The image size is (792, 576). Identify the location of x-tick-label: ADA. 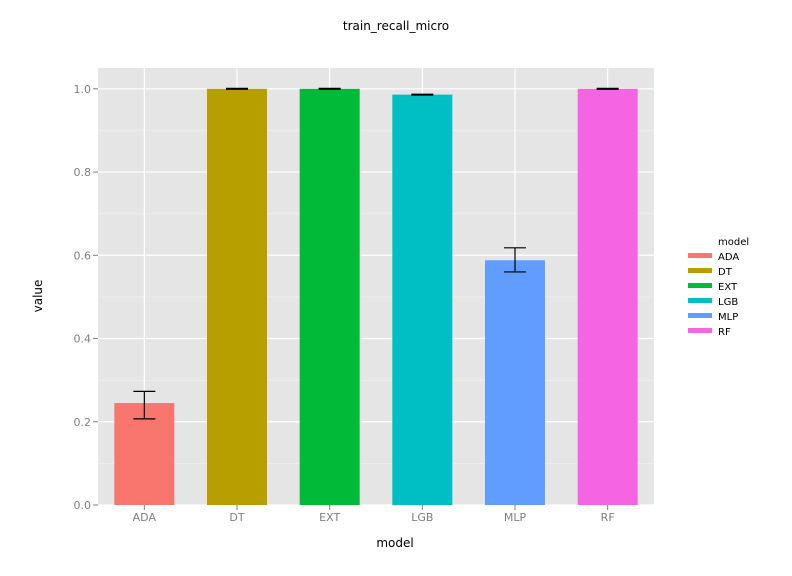
(145, 517).